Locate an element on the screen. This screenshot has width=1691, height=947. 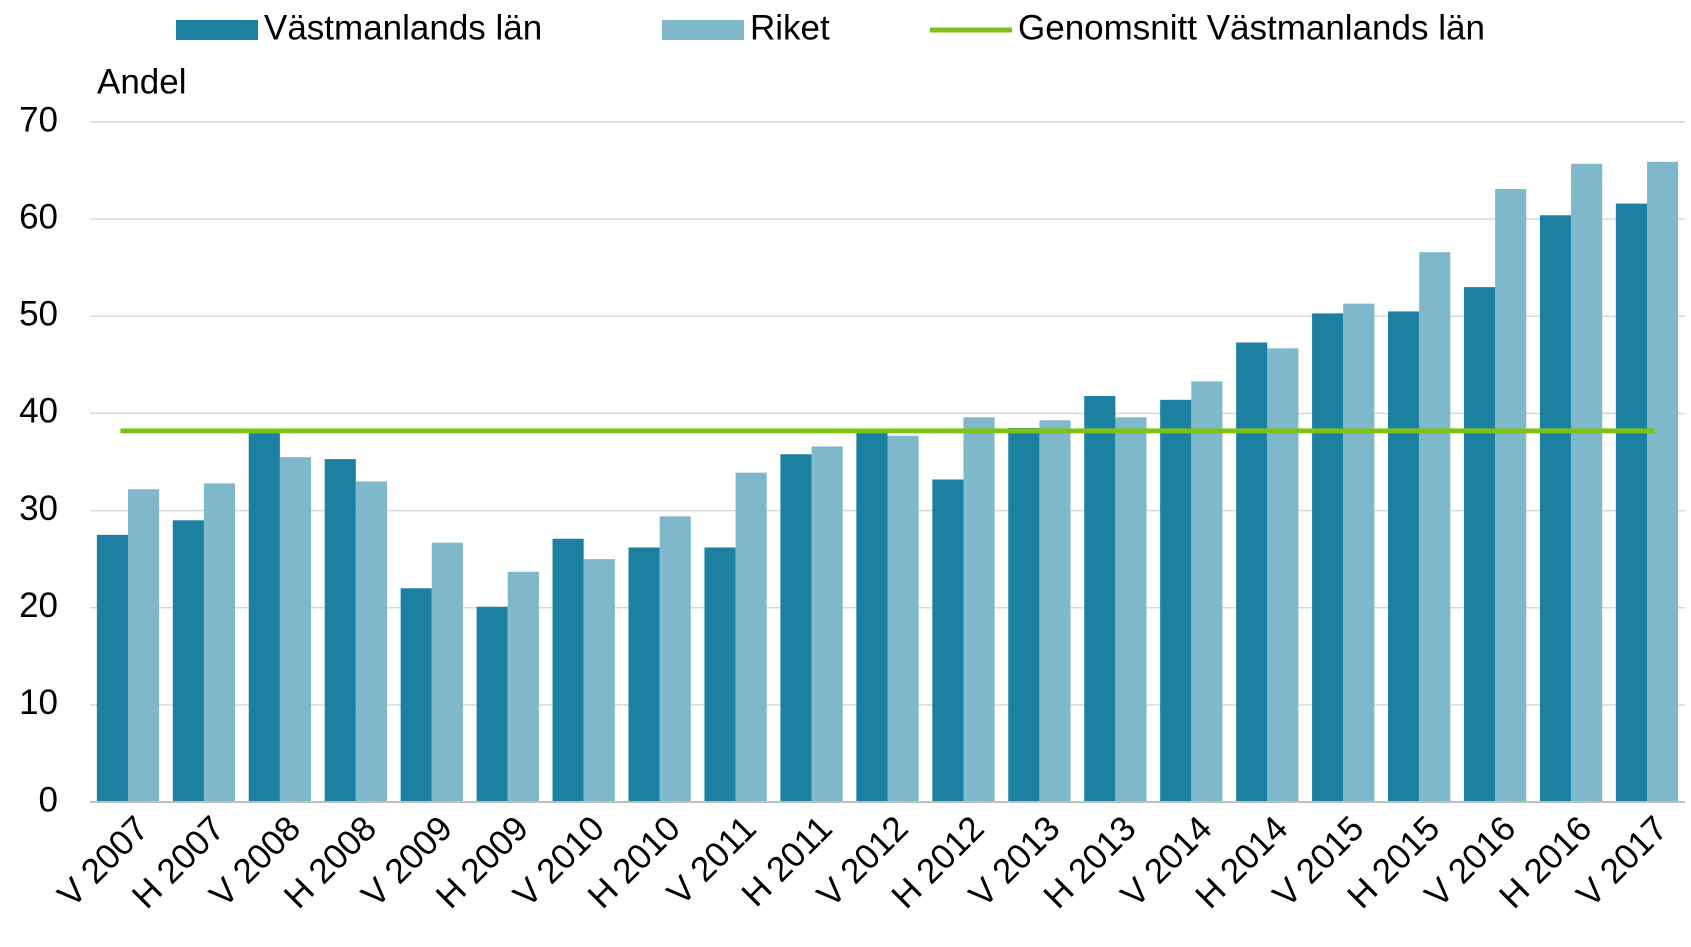
legend-label: Riket is located at coordinates (790, 27).